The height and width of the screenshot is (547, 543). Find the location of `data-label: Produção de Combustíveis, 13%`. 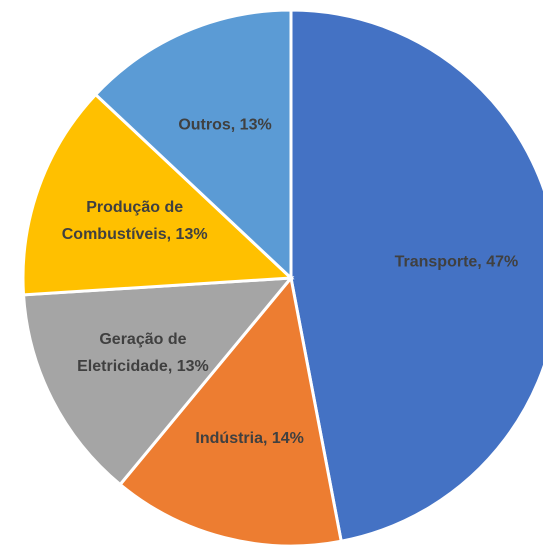

data-label: Produção de Combustíveis, 13% is located at coordinates (135, 221).